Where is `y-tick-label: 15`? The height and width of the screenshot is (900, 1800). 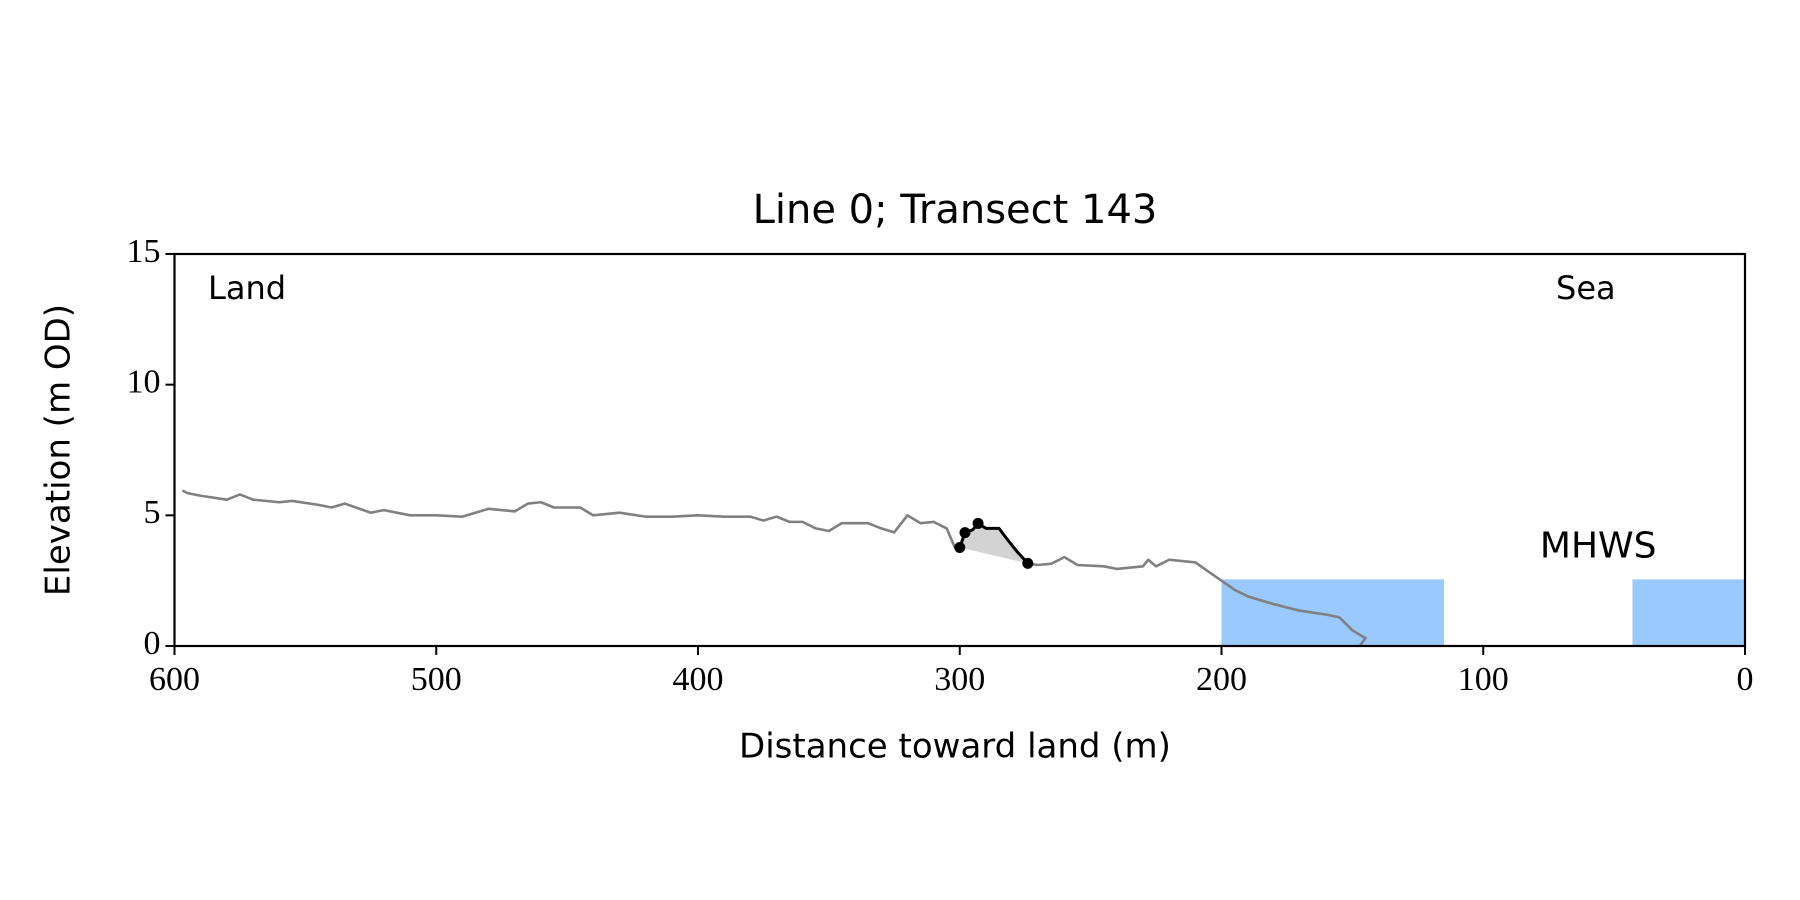 y-tick-label: 15 is located at coordinates (144, 251).